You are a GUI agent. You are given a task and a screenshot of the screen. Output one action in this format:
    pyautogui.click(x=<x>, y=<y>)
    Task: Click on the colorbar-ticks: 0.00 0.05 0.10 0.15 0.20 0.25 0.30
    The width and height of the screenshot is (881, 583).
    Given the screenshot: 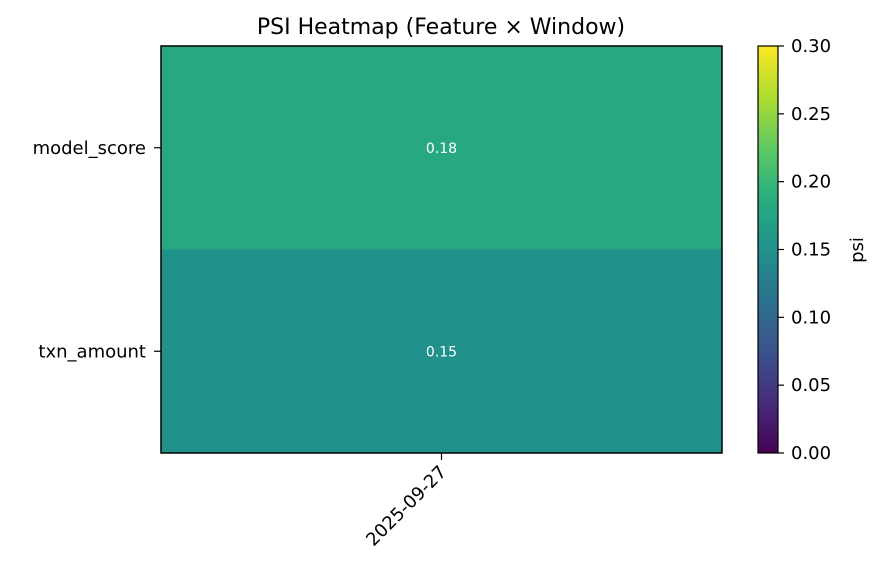 What is the action you would take?
    pyautogui.click(x=804, y=250)
    